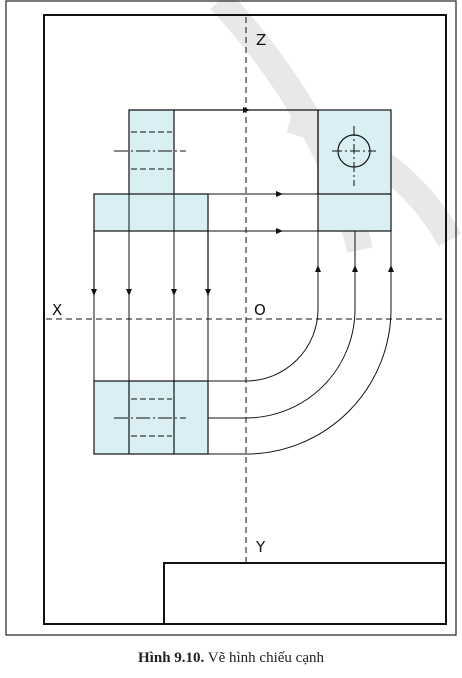 This screenshot has height=678, width=462. What do you see at coordinates (151, 287) in the screenshot?
I see `projection-lines-vertical` at bounding box center [151, 287].